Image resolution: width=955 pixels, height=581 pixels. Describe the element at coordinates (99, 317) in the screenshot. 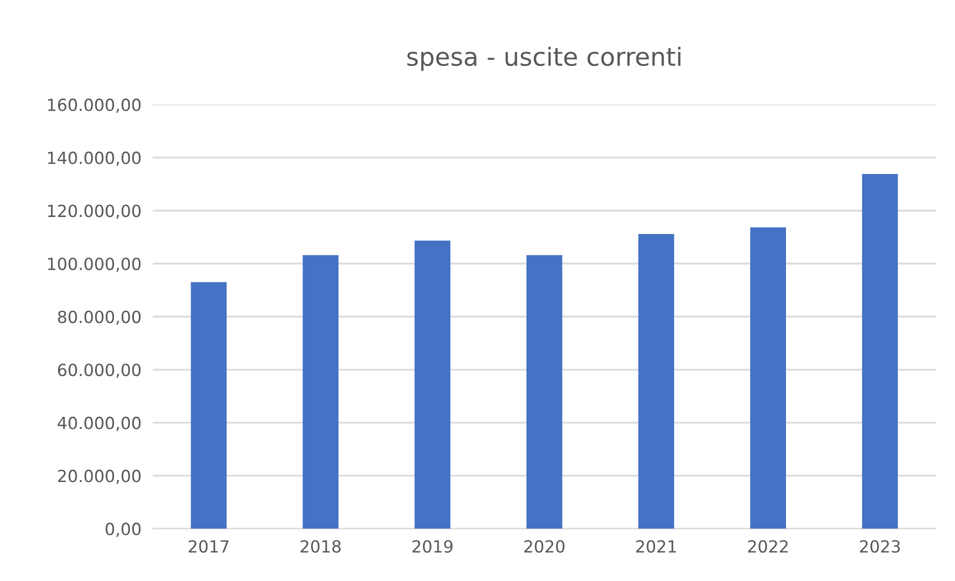

I see `y-tick-label: 80.000,00` at that location.